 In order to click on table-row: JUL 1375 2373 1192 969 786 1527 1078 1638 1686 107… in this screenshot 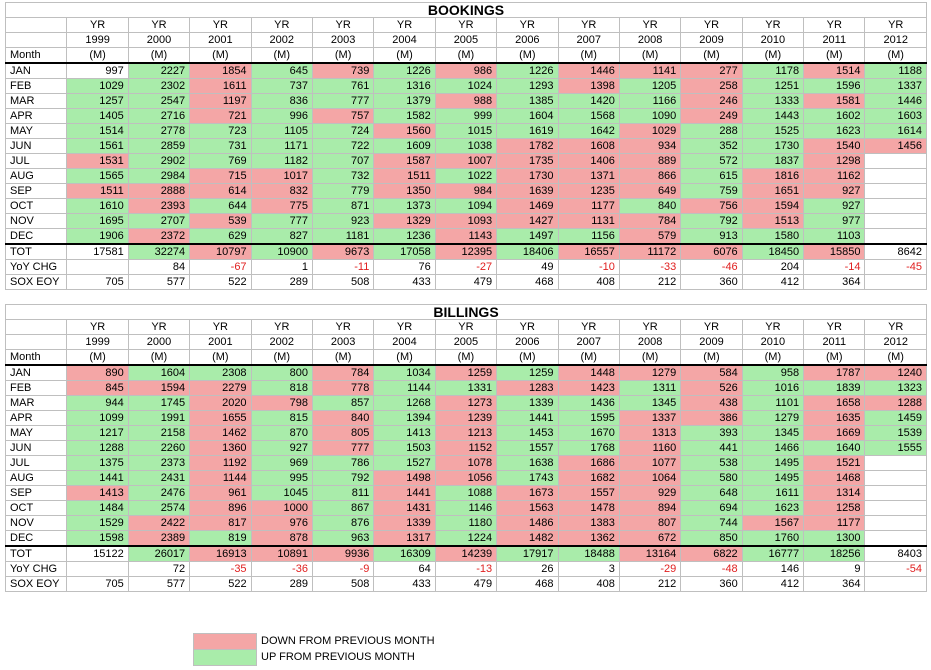, I will do `click(465, 463)`.